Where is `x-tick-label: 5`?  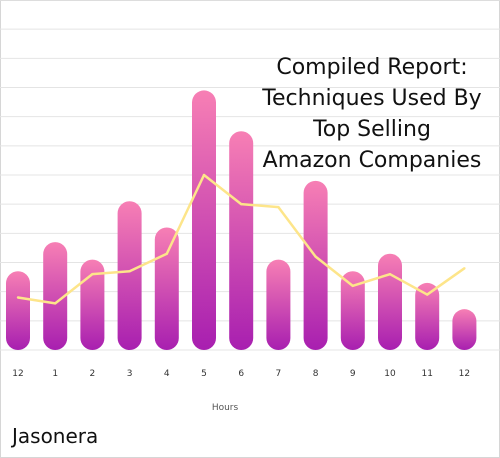
x-tick-label: 5 is located at coordinates (204, 374).